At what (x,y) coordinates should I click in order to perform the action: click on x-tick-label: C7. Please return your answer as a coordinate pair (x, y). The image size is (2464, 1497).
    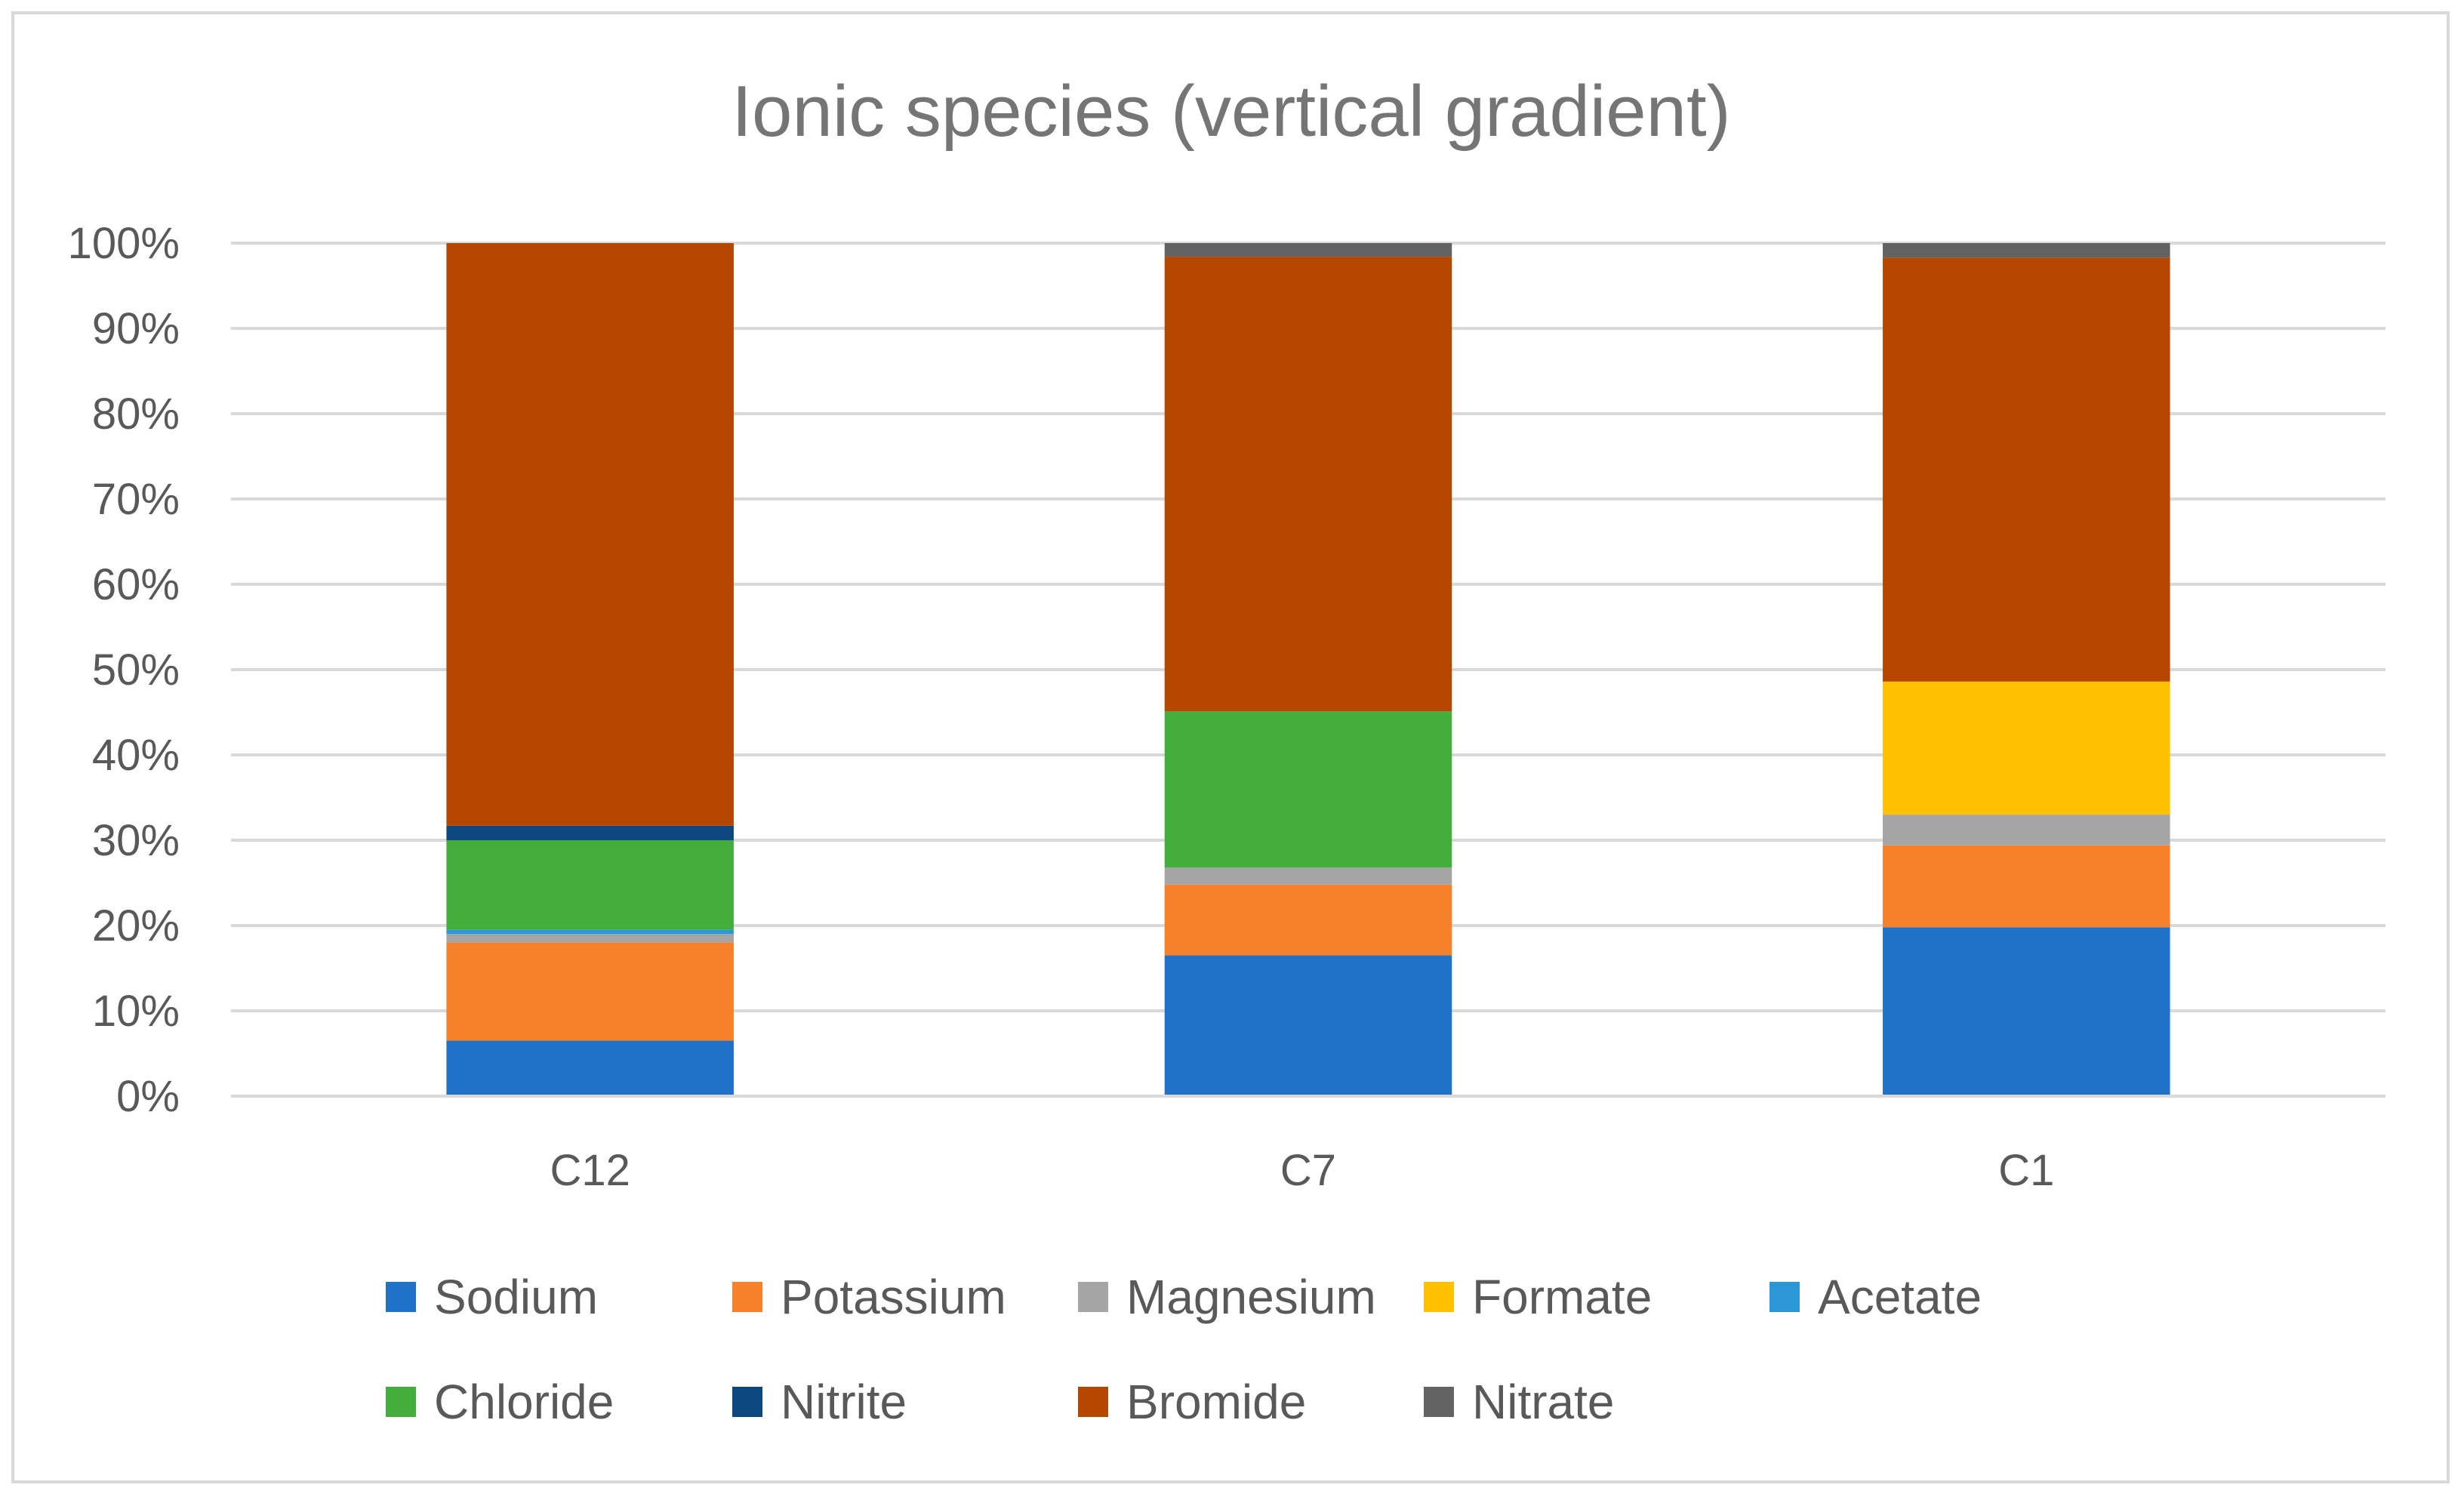
    Looking at the image, I should click on (1308, 1171).